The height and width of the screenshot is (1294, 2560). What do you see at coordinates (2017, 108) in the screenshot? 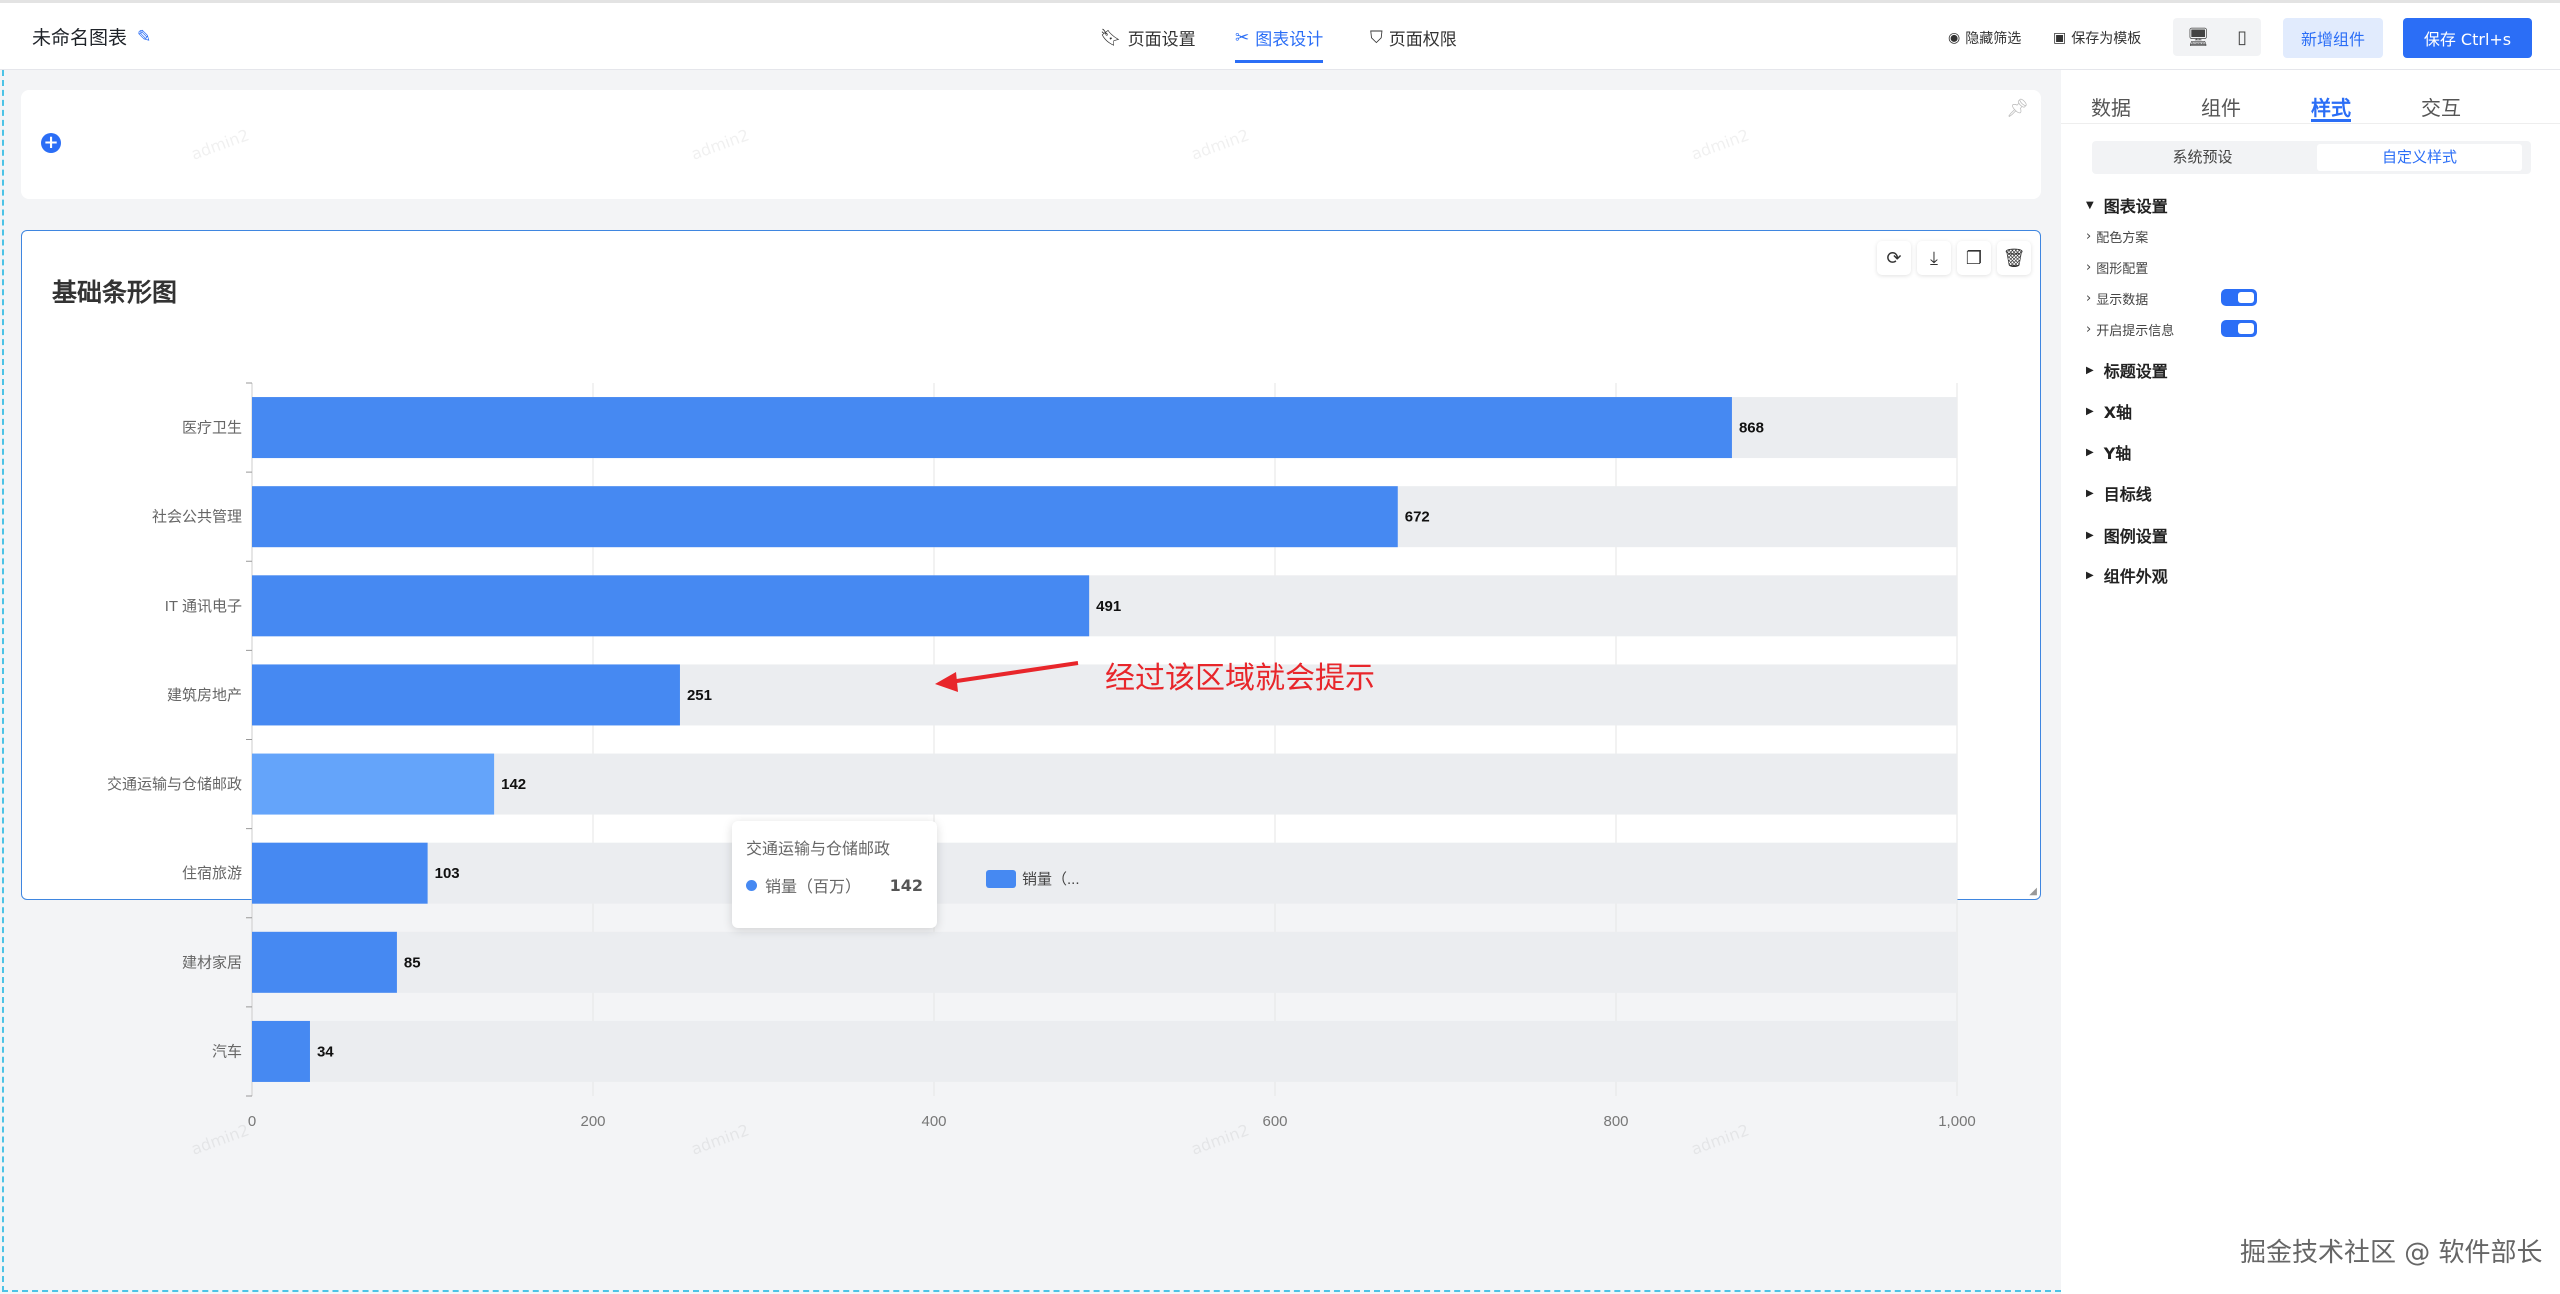
I see `pin-icon: 📌︎` at bounding box center [2017, 108].